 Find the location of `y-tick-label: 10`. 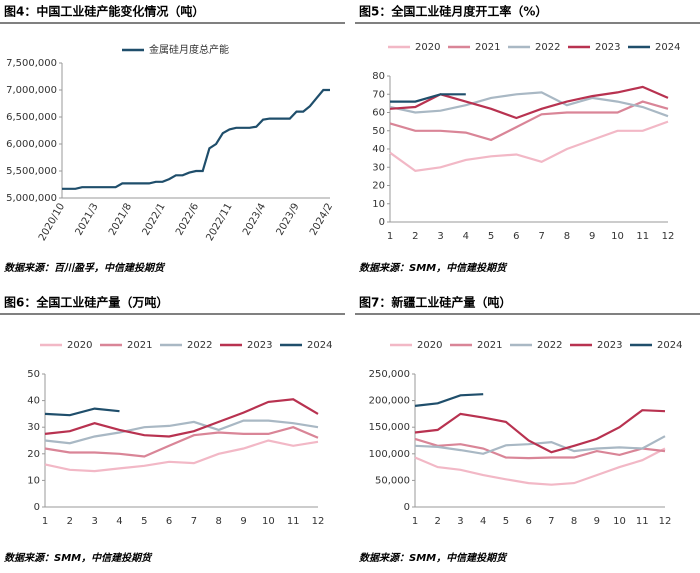

y-tick-label: 10 is located at coordinates (33, 480).